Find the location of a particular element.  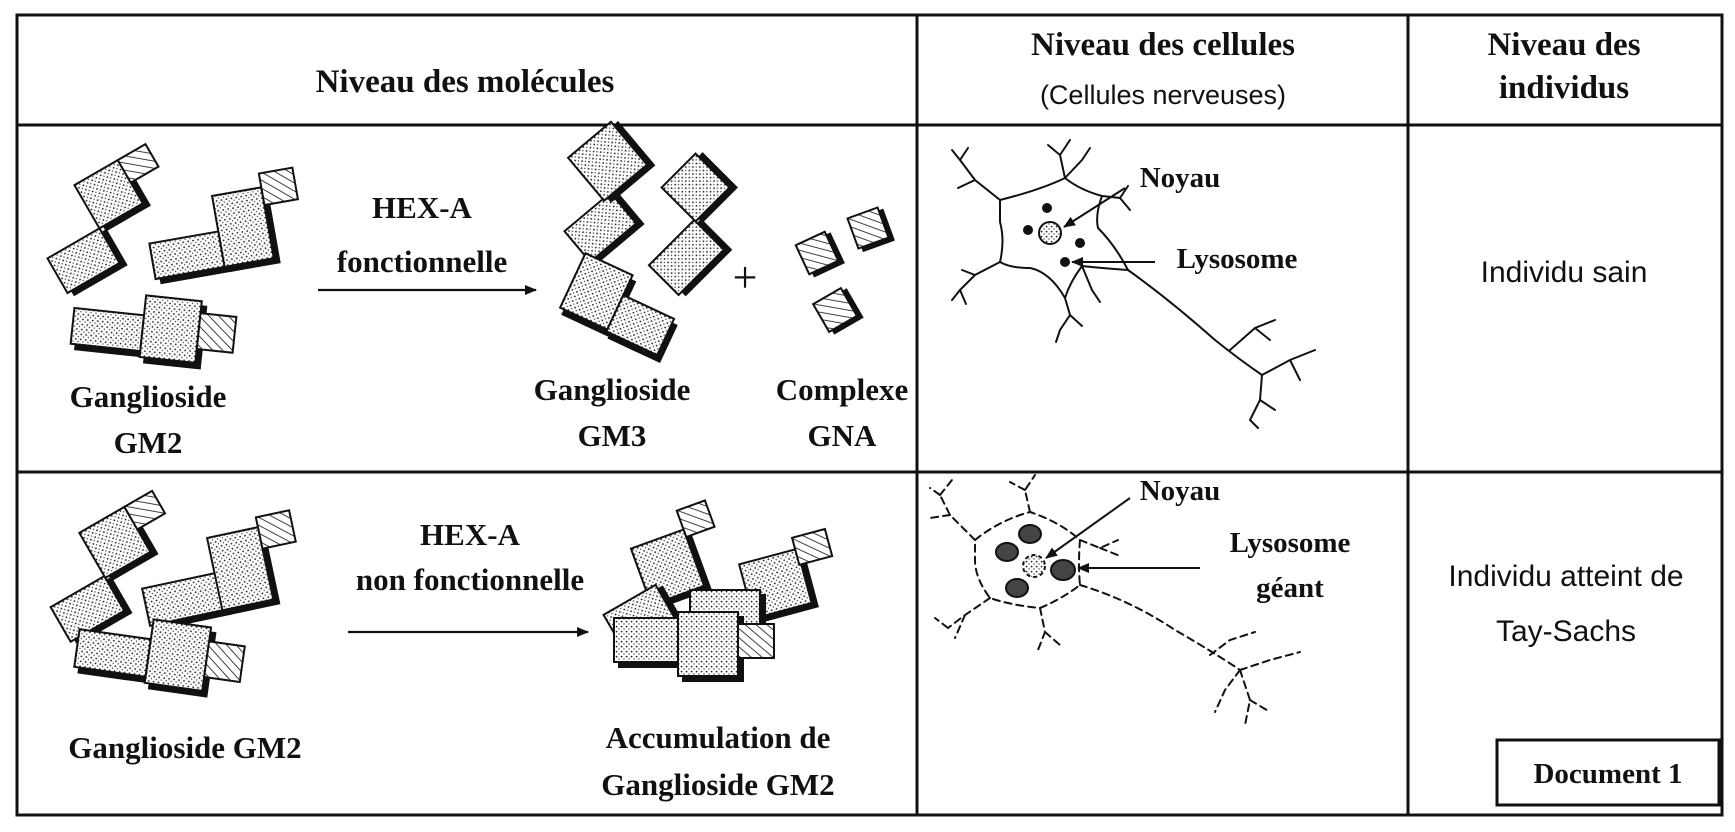

disease-lysosome-line2: géant is located at coordinates (1290, 588).